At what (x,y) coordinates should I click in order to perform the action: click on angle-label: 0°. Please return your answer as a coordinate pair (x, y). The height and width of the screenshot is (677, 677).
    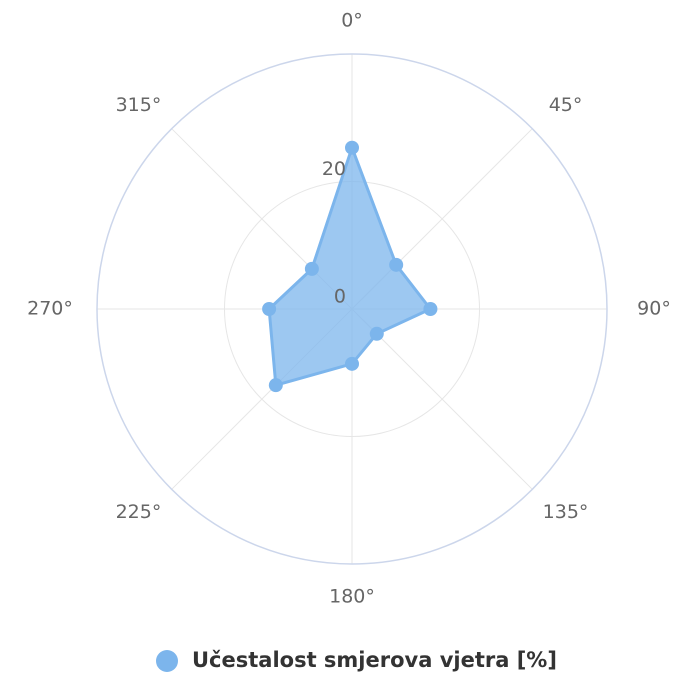
    Looking at the image, I should click on (352, 21).